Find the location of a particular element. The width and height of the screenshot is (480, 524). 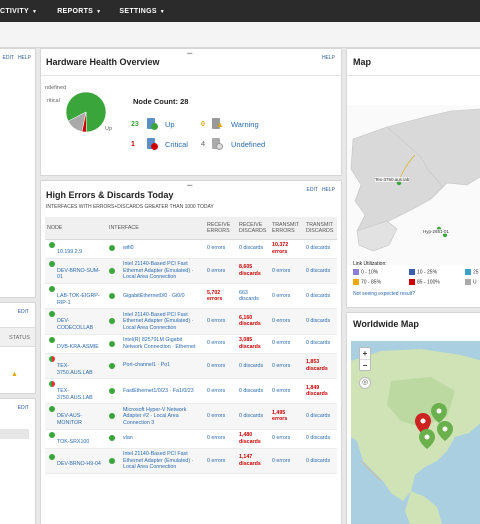

legend-item: 10 - 25% is located at coordinates (437, 272).